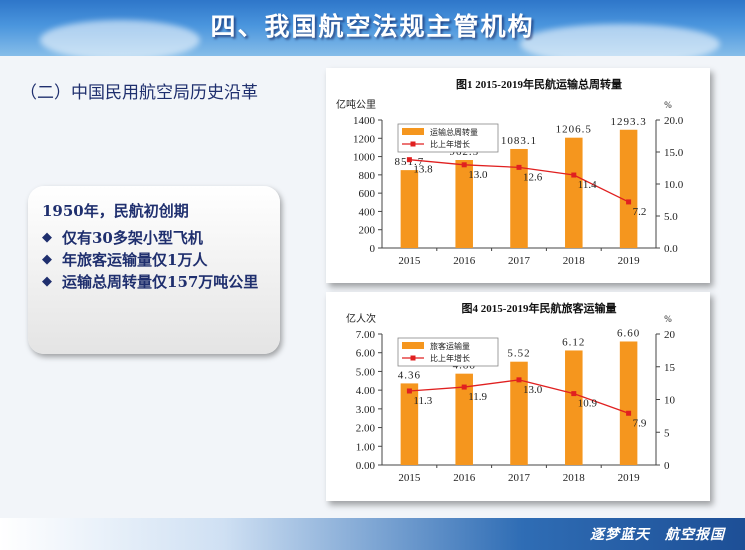  Describe the element at coordinates (366, 354) in the screenshot. I see `y-tick-label: 6.00` at that location.